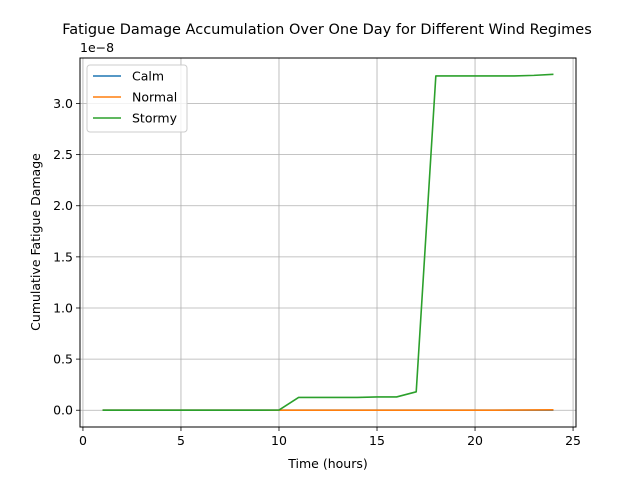  What do you see at coordinates (148, 76) in the screenshot?
I see `legend-label-calm: Calm` at bounding box center [148, 76].